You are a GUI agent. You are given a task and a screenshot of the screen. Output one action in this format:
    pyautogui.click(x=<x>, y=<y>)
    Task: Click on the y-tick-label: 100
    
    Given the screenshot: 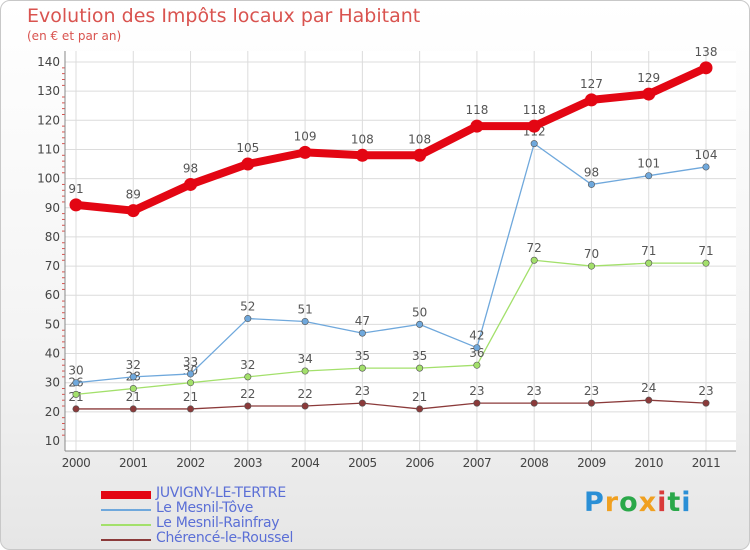 What is the action you would take?
    pyautogui.click(x=48, y=179)
    